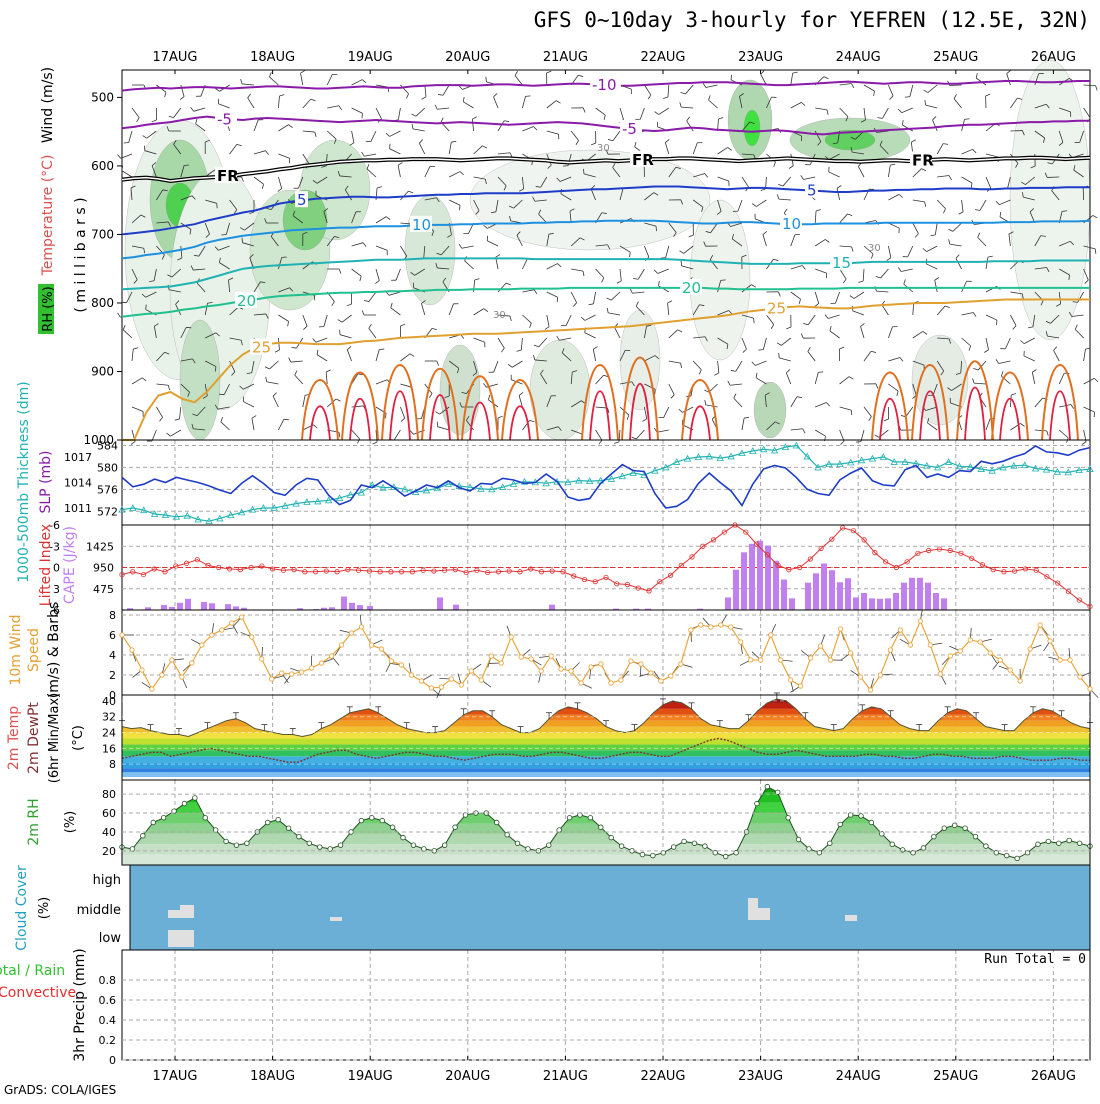 Image resolution: width=1100 pixels, height=1104 pixels. Describe the element at coordinates (44, 908) in the screenshot. I see `cloud-unit-label: (%)` at that location.